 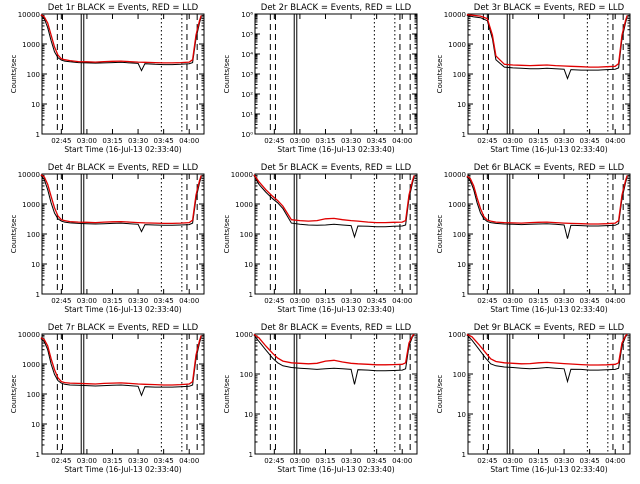 What do you see at coordinates (247, 95) in the screenshot?
I see `y-tick-label: 10²` at bounding box center [247, 95].